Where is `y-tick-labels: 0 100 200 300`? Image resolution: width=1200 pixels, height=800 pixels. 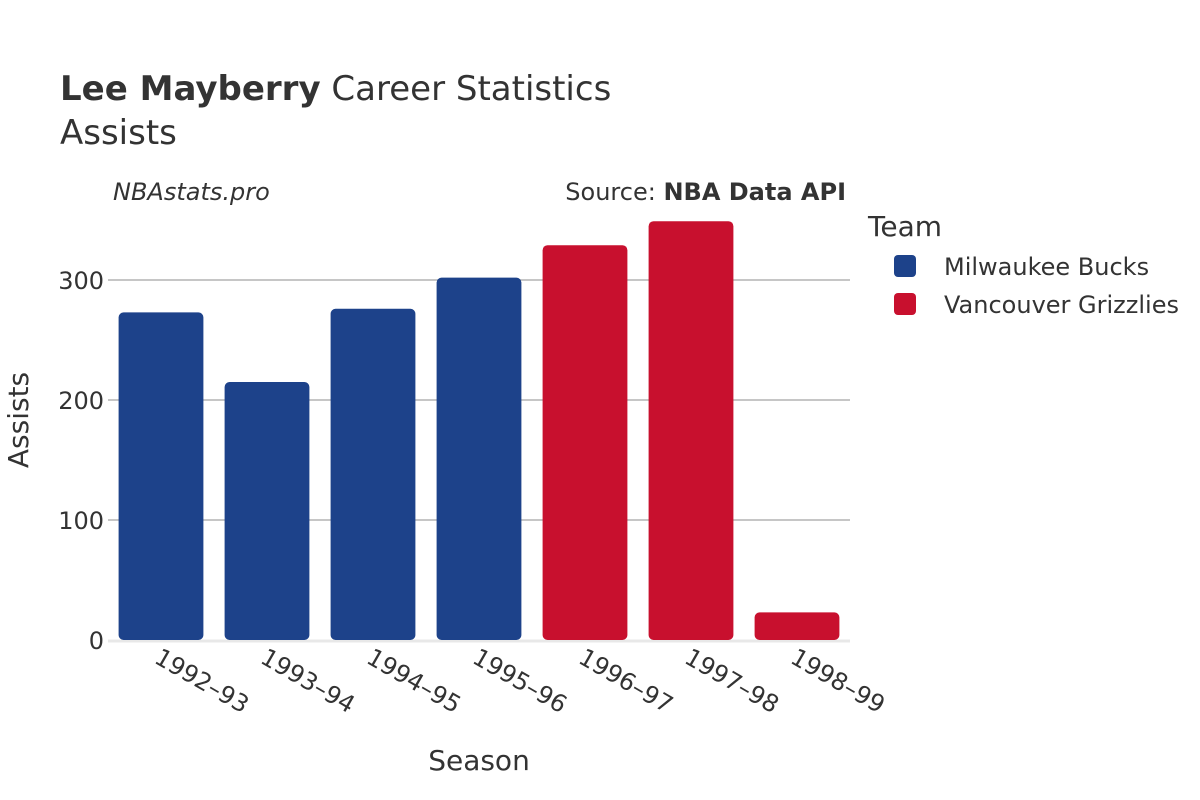 y-tick-labels: 0 100 200 300 is located at coordinates (81, 461).